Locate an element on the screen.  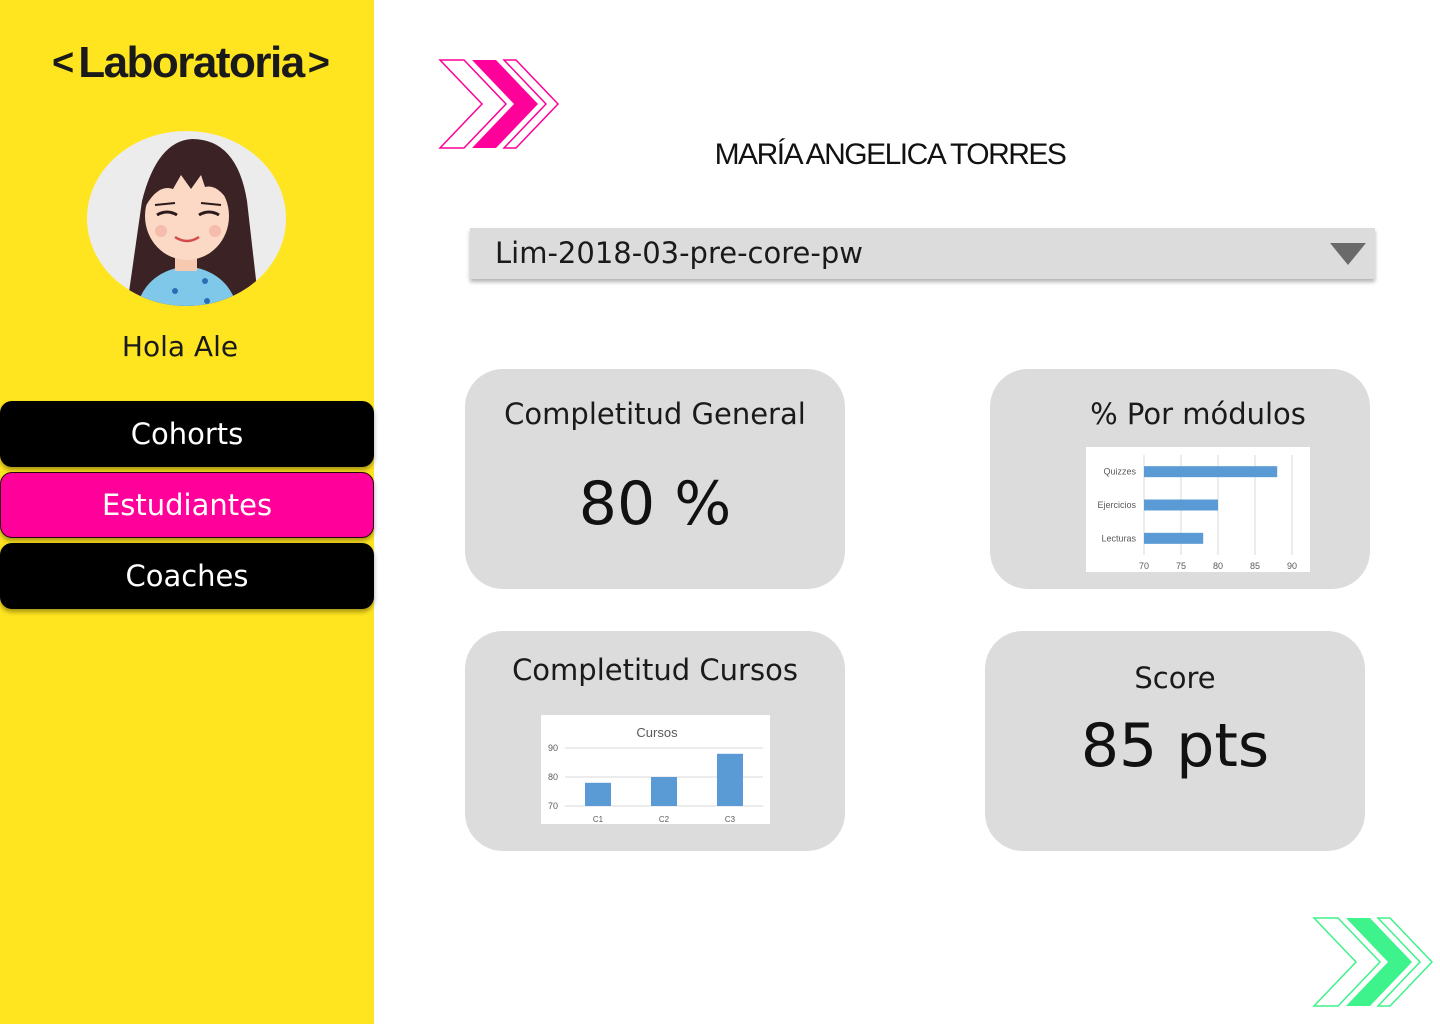
card-title: Score is located at coordinates (1175, 678).